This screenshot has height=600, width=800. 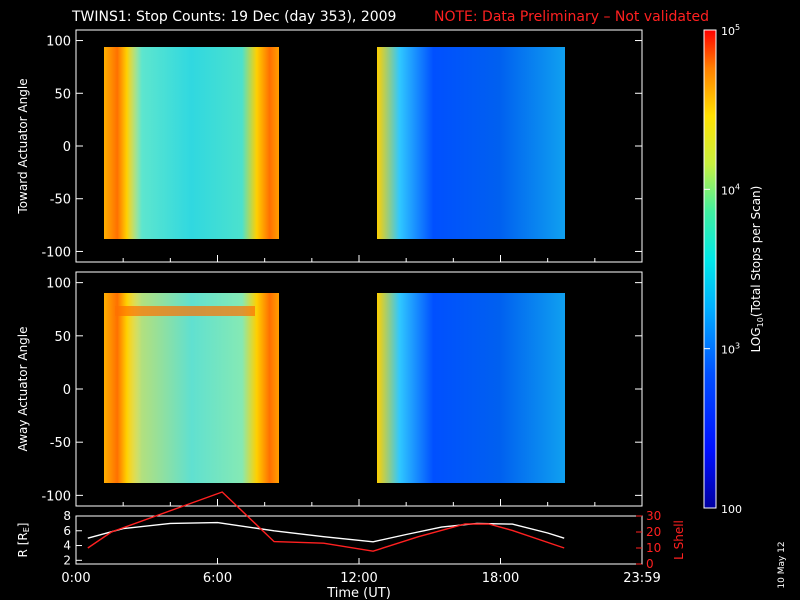 I want to click on toward-ytick-label: 0, so click(x=67, y=147).